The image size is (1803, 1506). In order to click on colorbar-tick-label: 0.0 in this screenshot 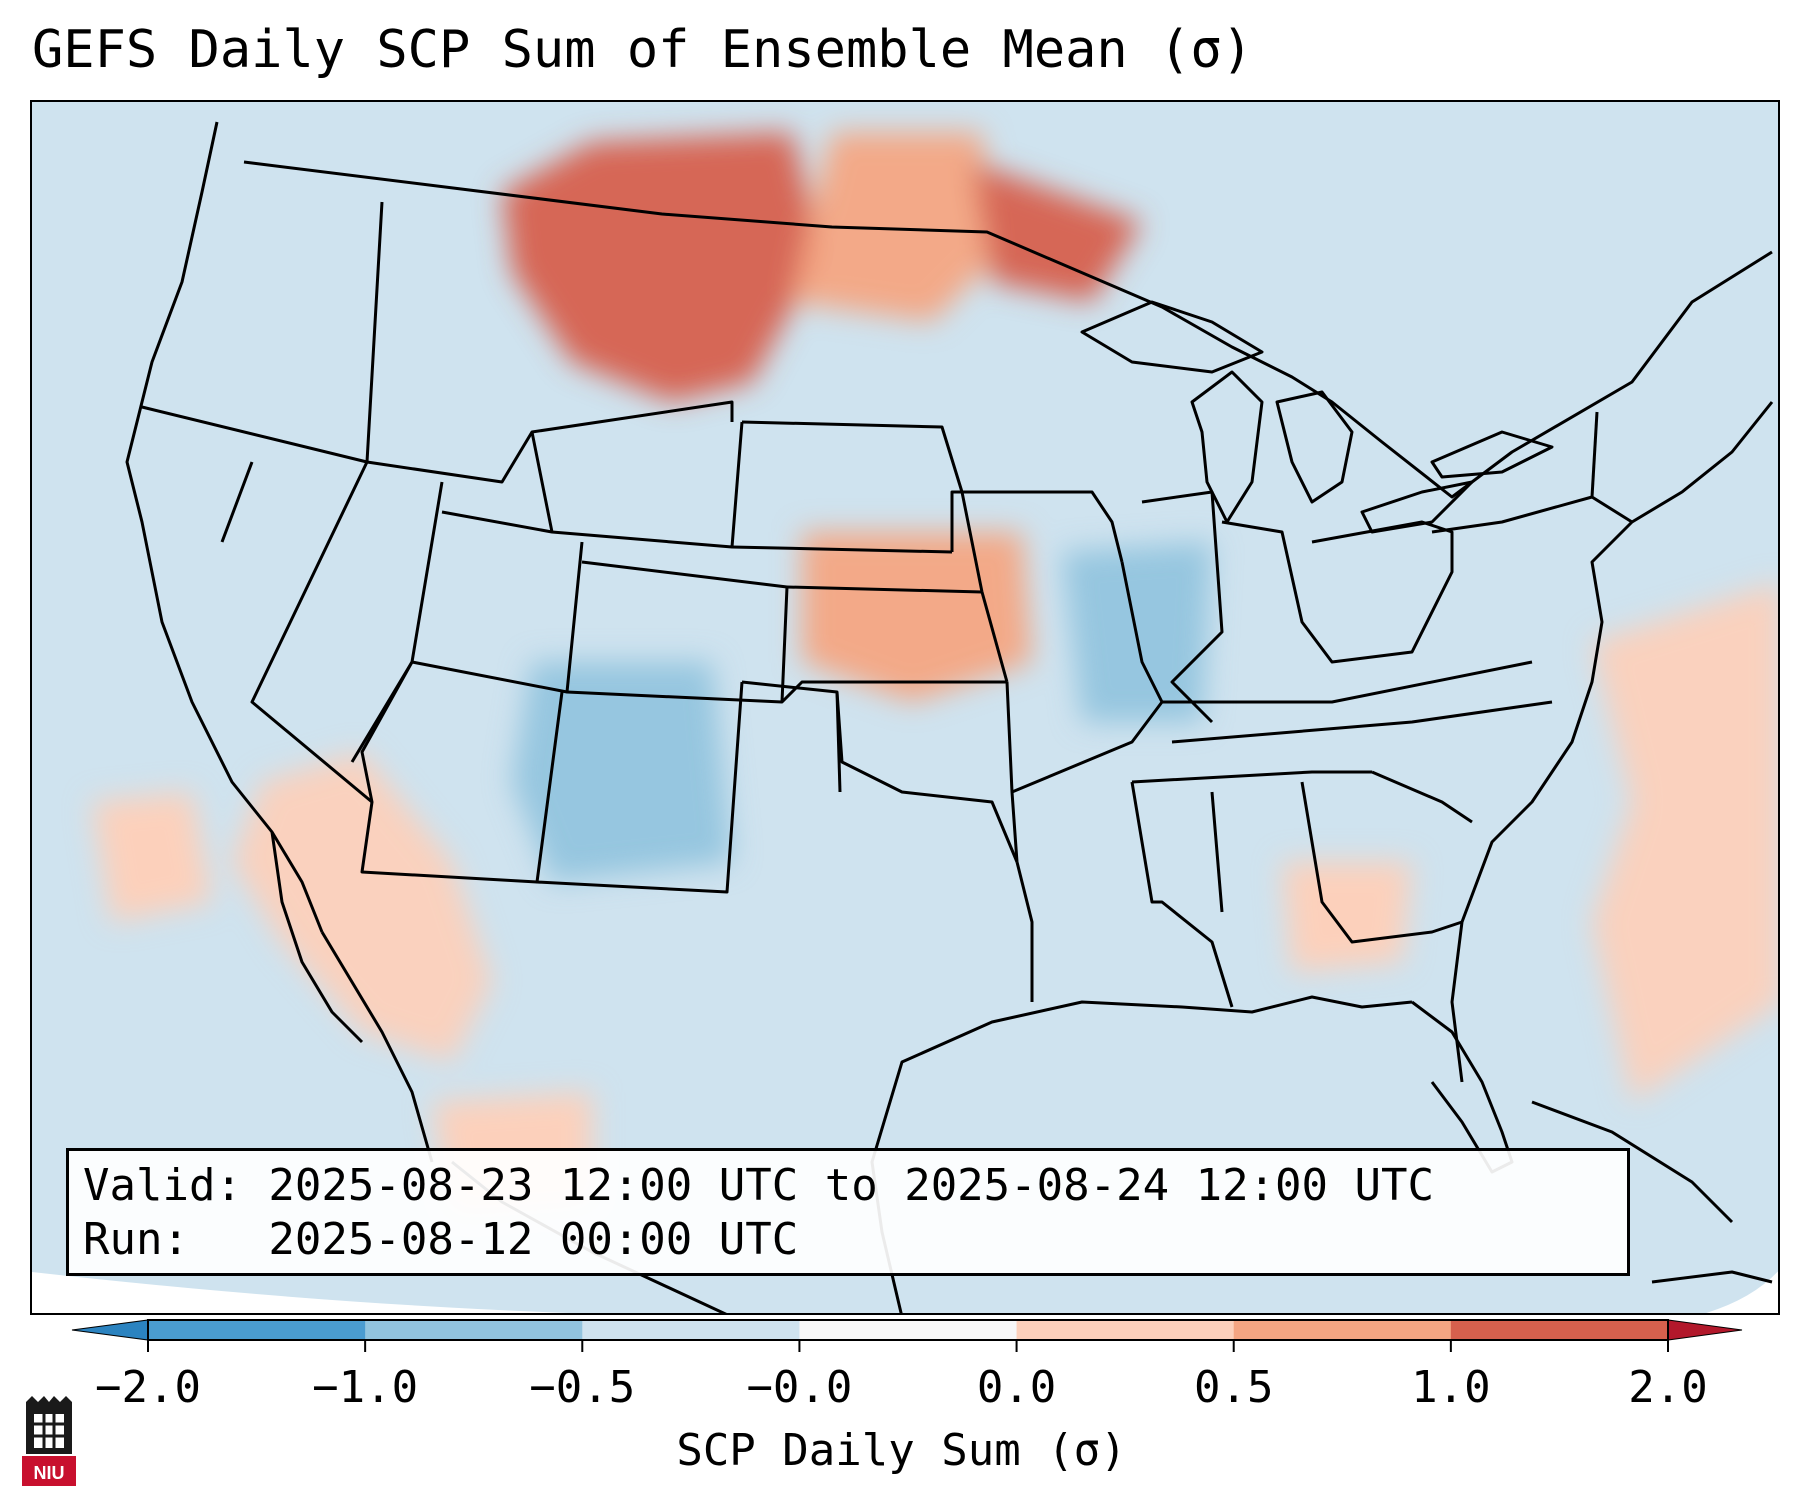, I will do `click(1016, 1387)`.